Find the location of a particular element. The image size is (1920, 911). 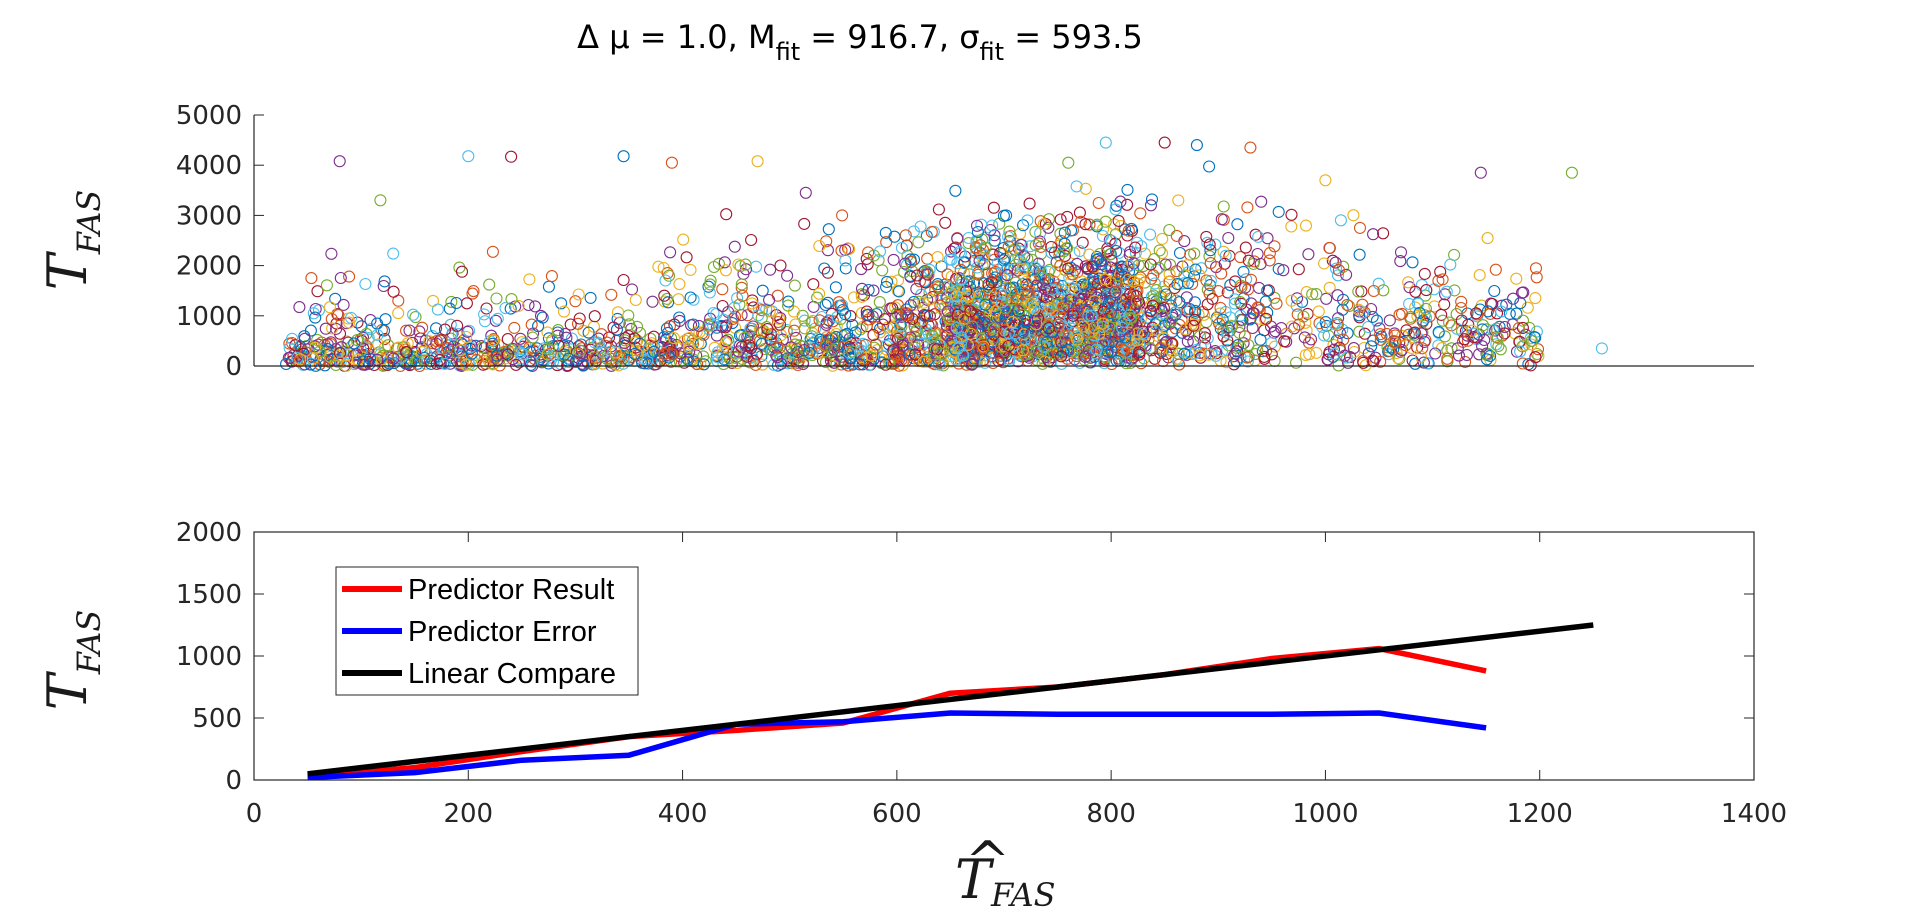

scatter-y-tick-label: 4000 is located at coordinates (209, 166).